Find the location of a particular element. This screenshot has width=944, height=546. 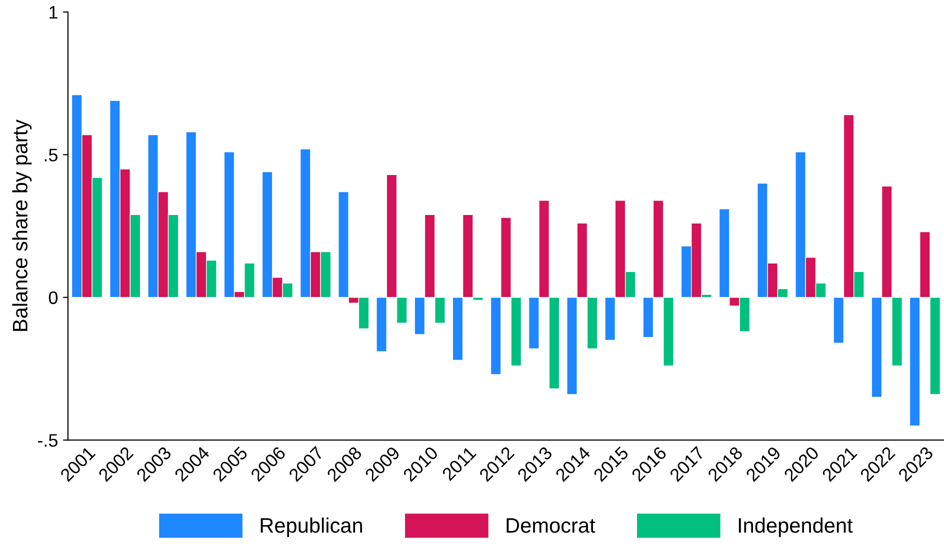

legend-label: Independent is located at coordinates (795, 527).